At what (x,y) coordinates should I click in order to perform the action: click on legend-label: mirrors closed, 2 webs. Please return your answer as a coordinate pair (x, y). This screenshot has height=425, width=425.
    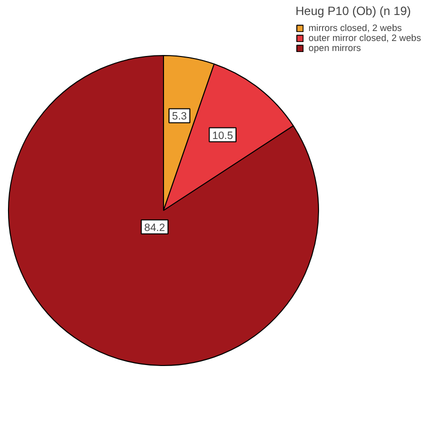
    Looking at the image, I should click on (355, 28).